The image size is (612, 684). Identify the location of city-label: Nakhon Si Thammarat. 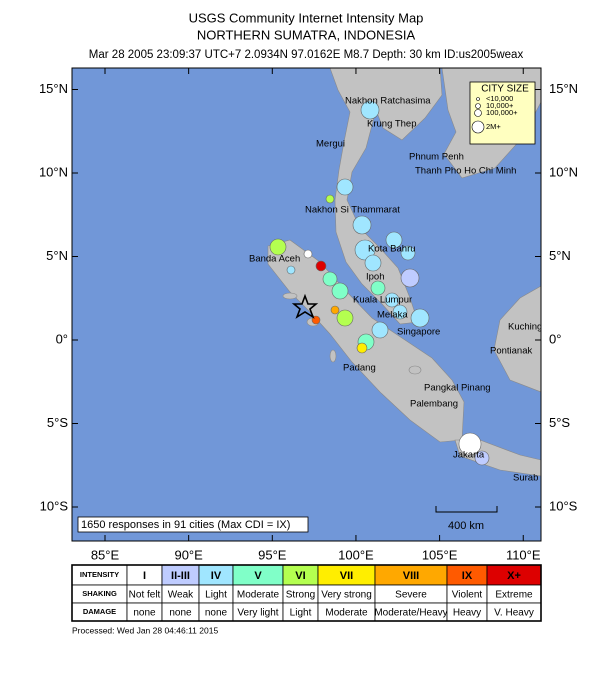
(352, 210).